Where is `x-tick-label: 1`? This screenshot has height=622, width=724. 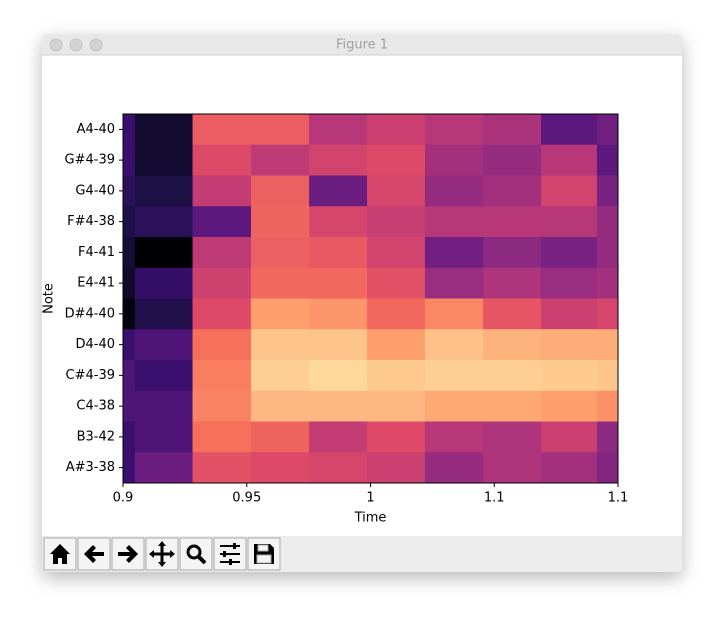 x-tick-label: 1 is located at coordinates (370, 498).